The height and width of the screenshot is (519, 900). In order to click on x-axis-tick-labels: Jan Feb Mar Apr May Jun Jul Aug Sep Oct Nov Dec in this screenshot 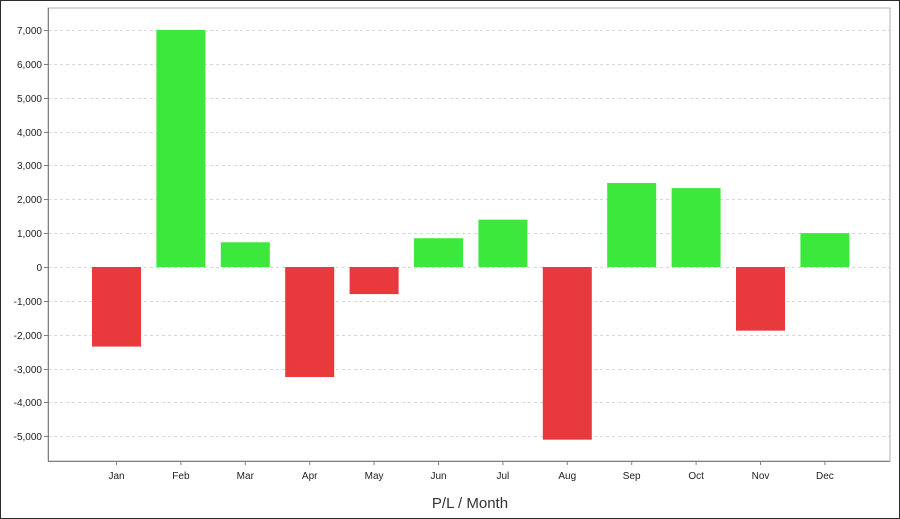, I will do `click(470, 476)`.